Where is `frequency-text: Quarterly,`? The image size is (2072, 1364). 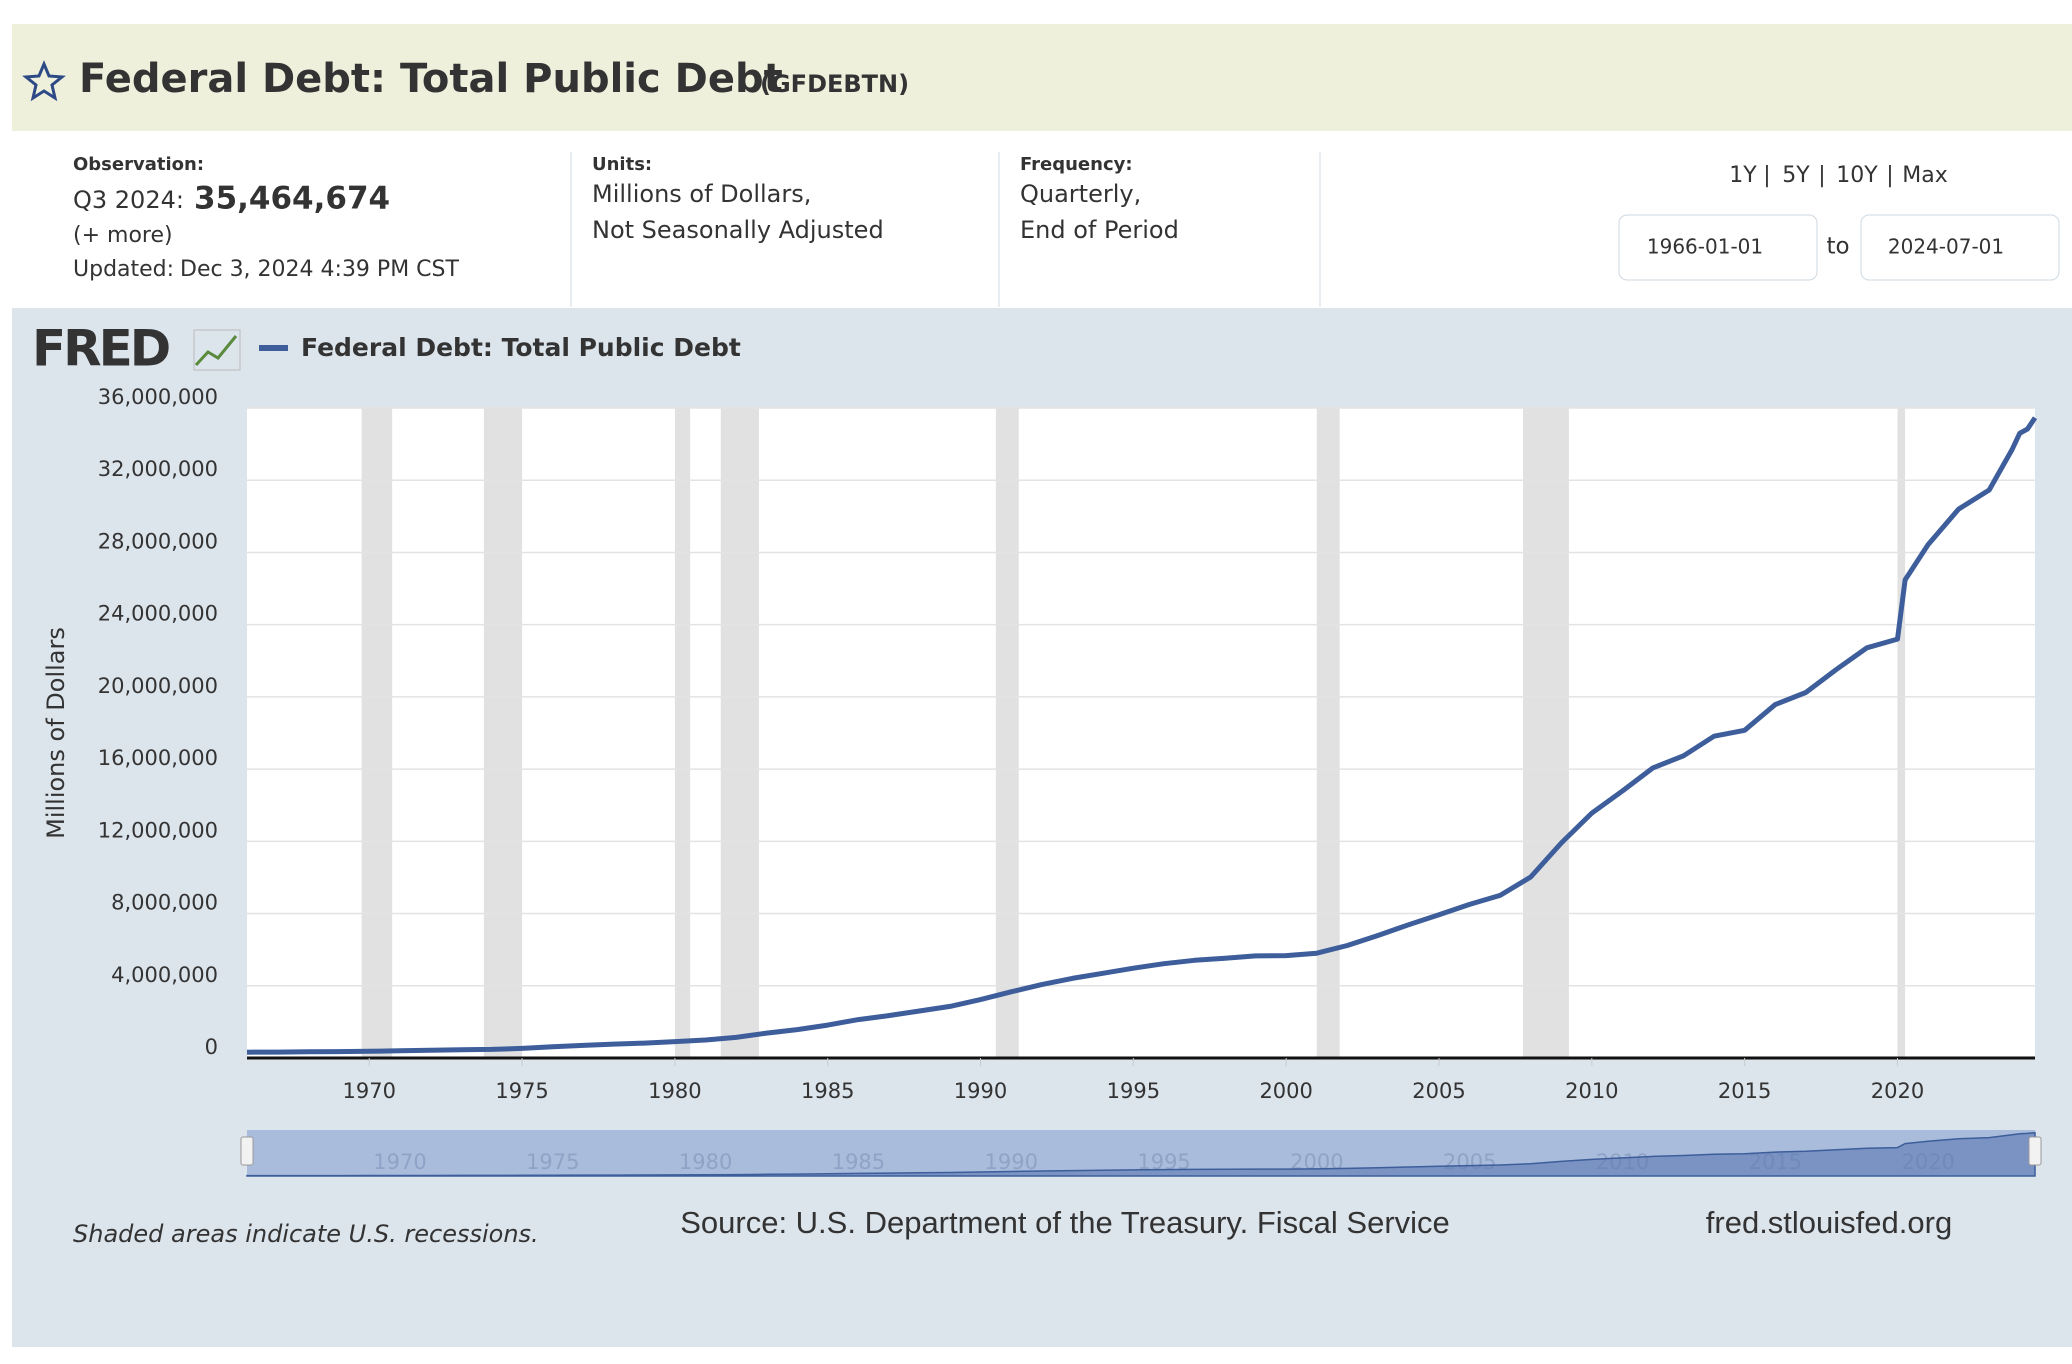 frequency-text: Quarterly, is located at coordinates (1080, 194).